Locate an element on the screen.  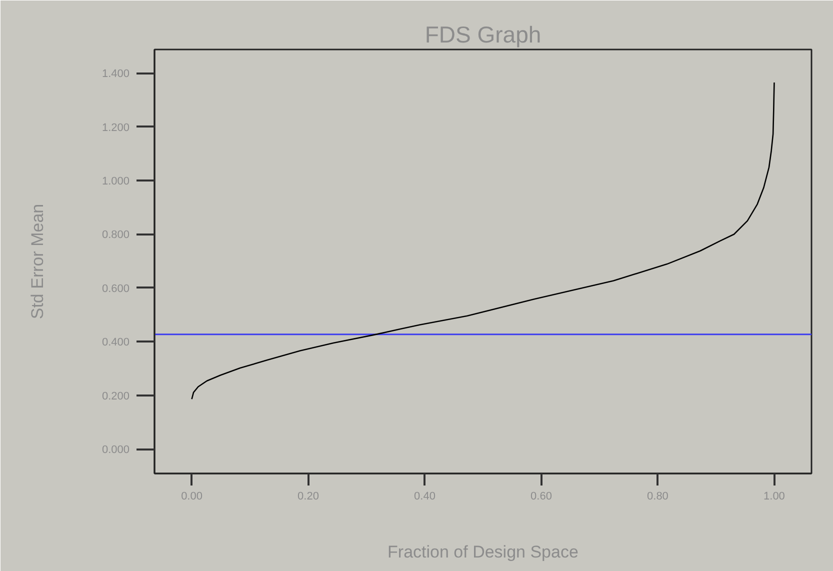
y-tick-label: 0.400 is located at coordinates (116, 342).